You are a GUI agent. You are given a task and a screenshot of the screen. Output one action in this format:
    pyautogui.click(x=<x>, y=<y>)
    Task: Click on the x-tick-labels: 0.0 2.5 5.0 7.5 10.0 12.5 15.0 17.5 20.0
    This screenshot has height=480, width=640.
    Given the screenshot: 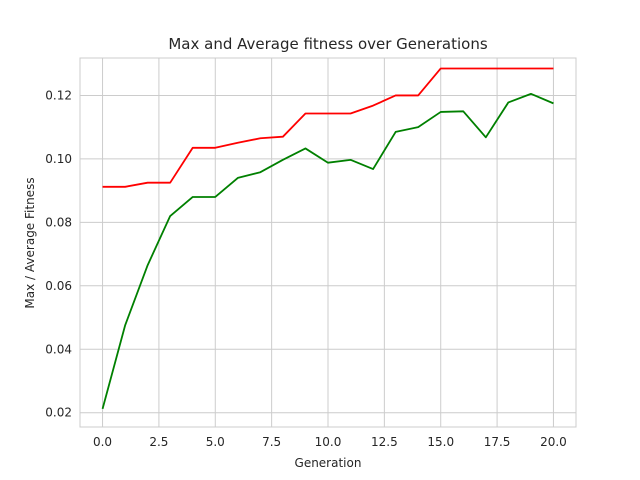 What is the action you would take?
    pyautogui.click(x=330, y=442)
    